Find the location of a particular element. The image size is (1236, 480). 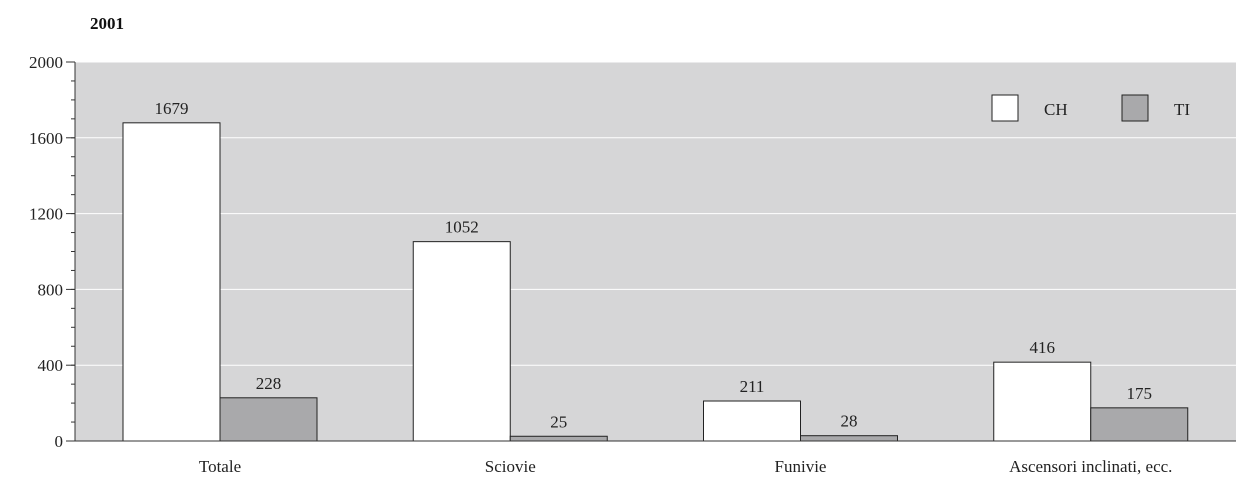

legend-label-ch: CH is located at coordinates (1056, 109).